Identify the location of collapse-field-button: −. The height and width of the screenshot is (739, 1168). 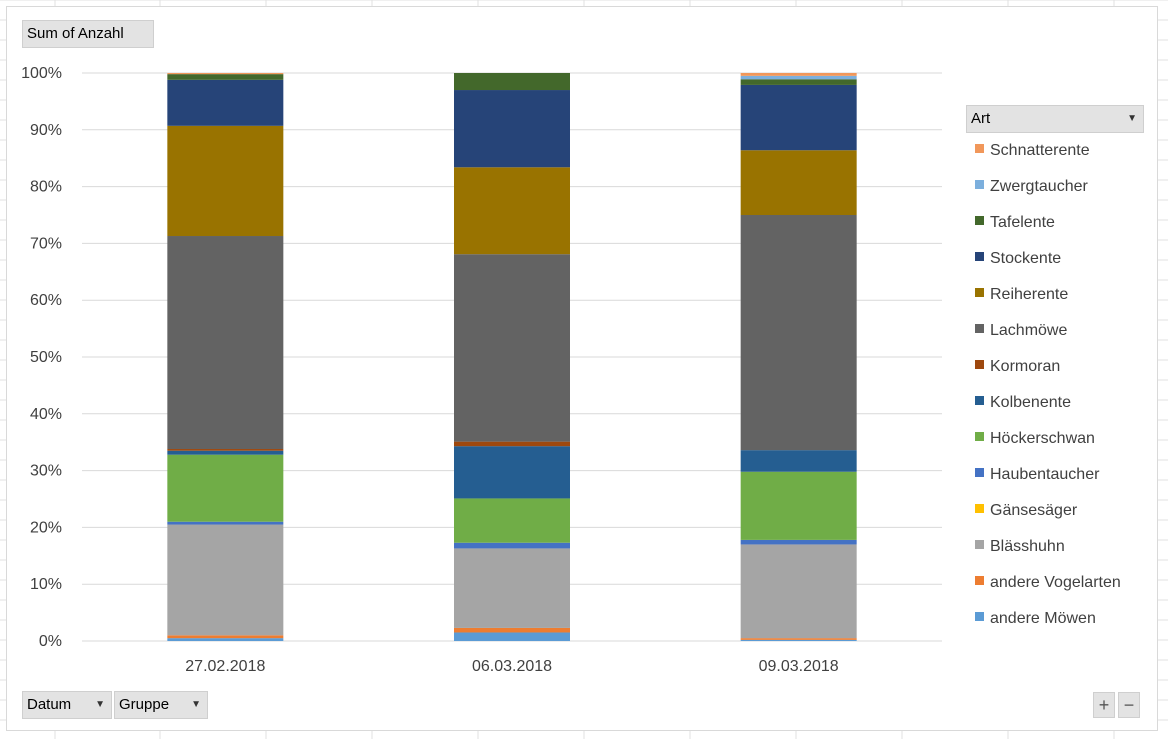
(1129, 705).